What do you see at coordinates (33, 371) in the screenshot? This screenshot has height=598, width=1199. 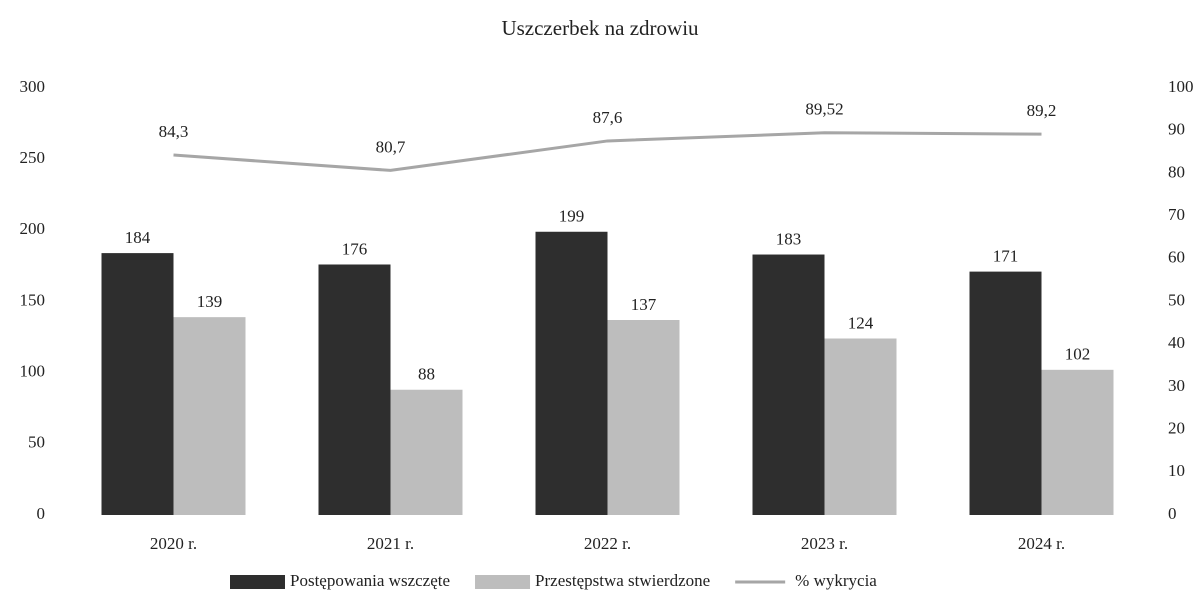 I see `y-tick-label: 100` at bounding box center [33, 371].